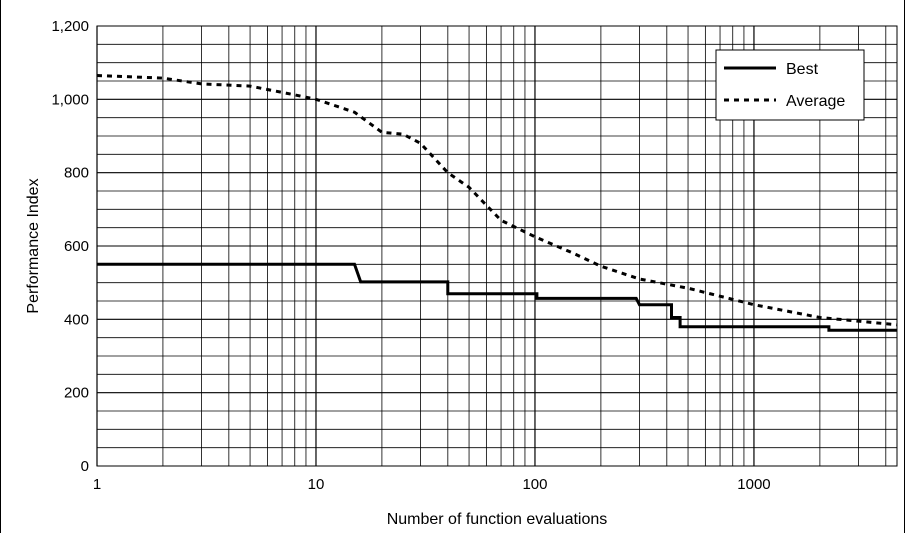  What do you see at coordinates (76, 319) in the screenshot?
I see `y-tick-label: 400` at bounding box center [76, 319].